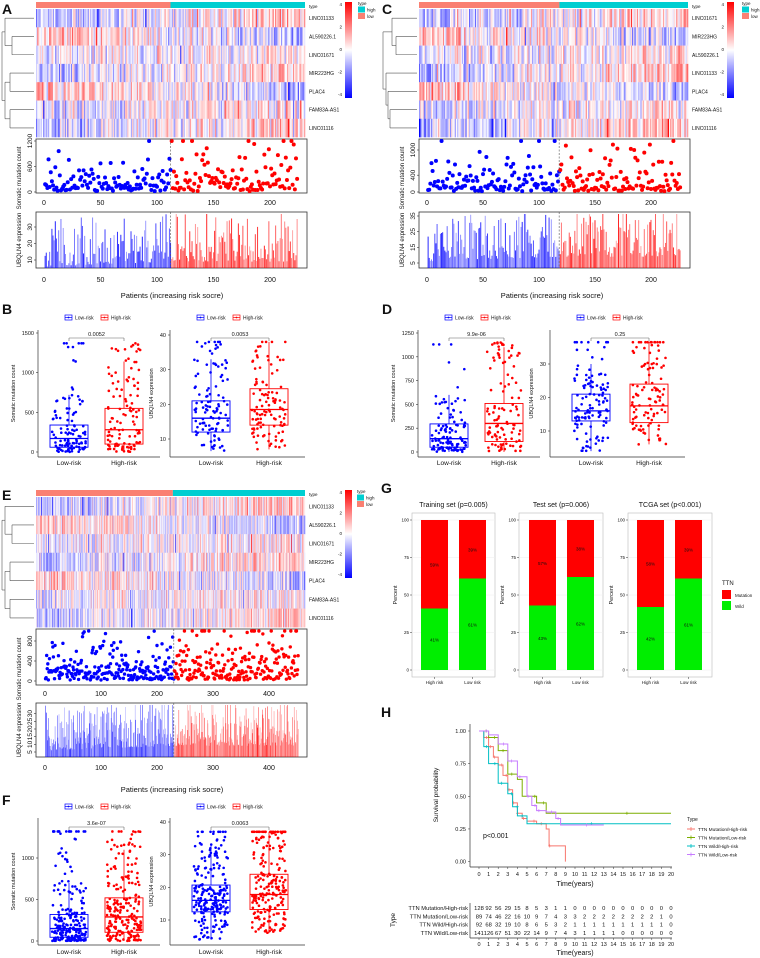 This screenshot has width=760, height=958. What do you see at coordinates (651, 203) in the screenshot?
I see `x-tick-label: 200` at bounding box center [651, 203].